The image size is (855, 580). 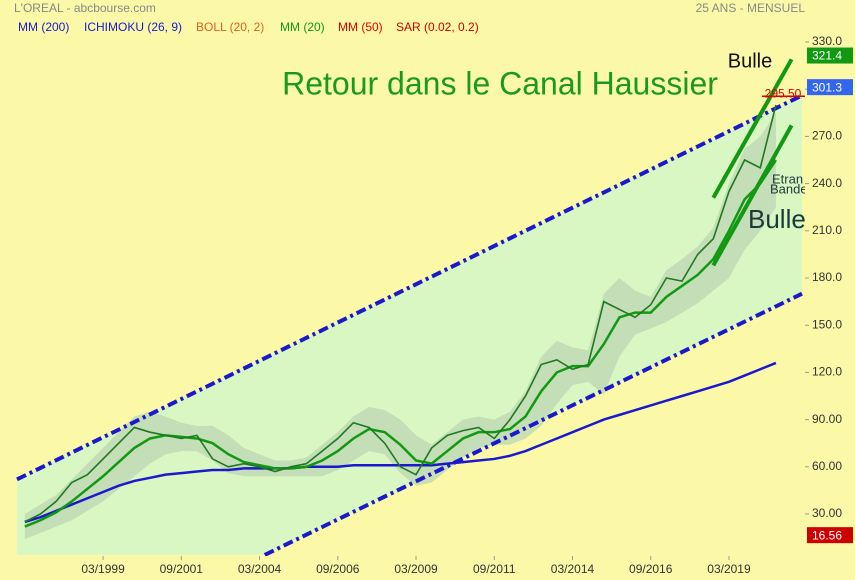 What do you see at coordinates (827, 230) in the screenshot?
I see `y-tick-label: 210.0` at bounding box center [827, 230].